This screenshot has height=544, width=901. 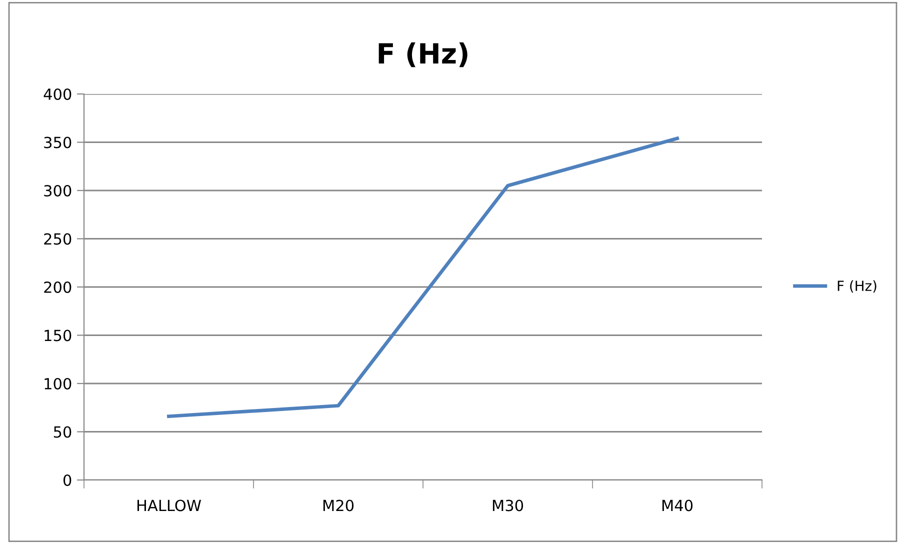 I want to click on x-tick-label: M20, so click(x=338, y=506).